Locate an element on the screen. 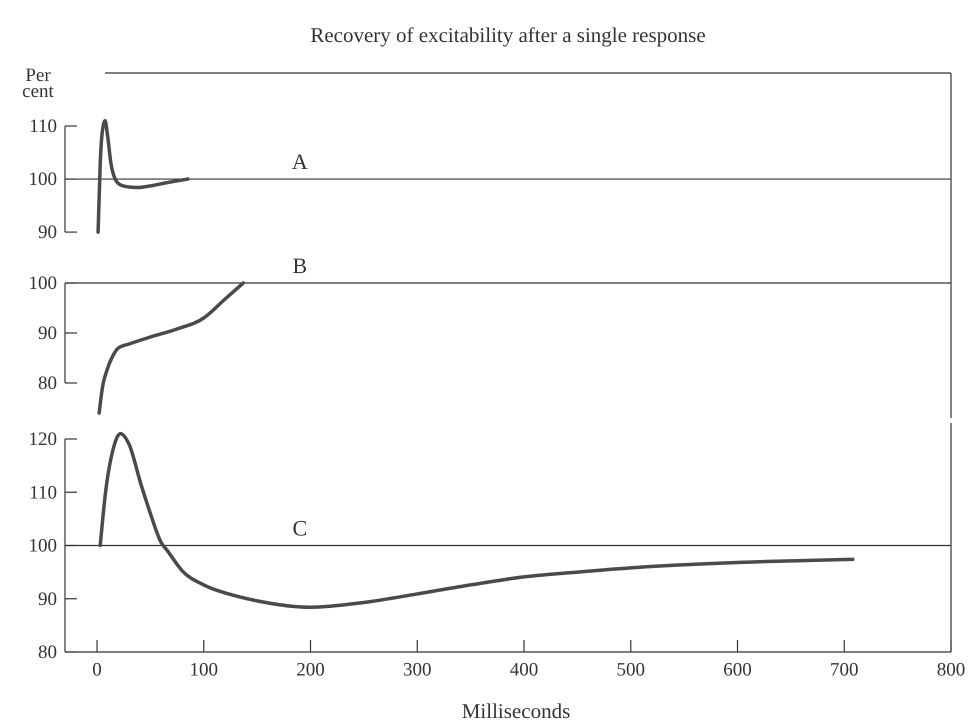  x-axis-title: Milliseconds is located at coordinates (516, 710).